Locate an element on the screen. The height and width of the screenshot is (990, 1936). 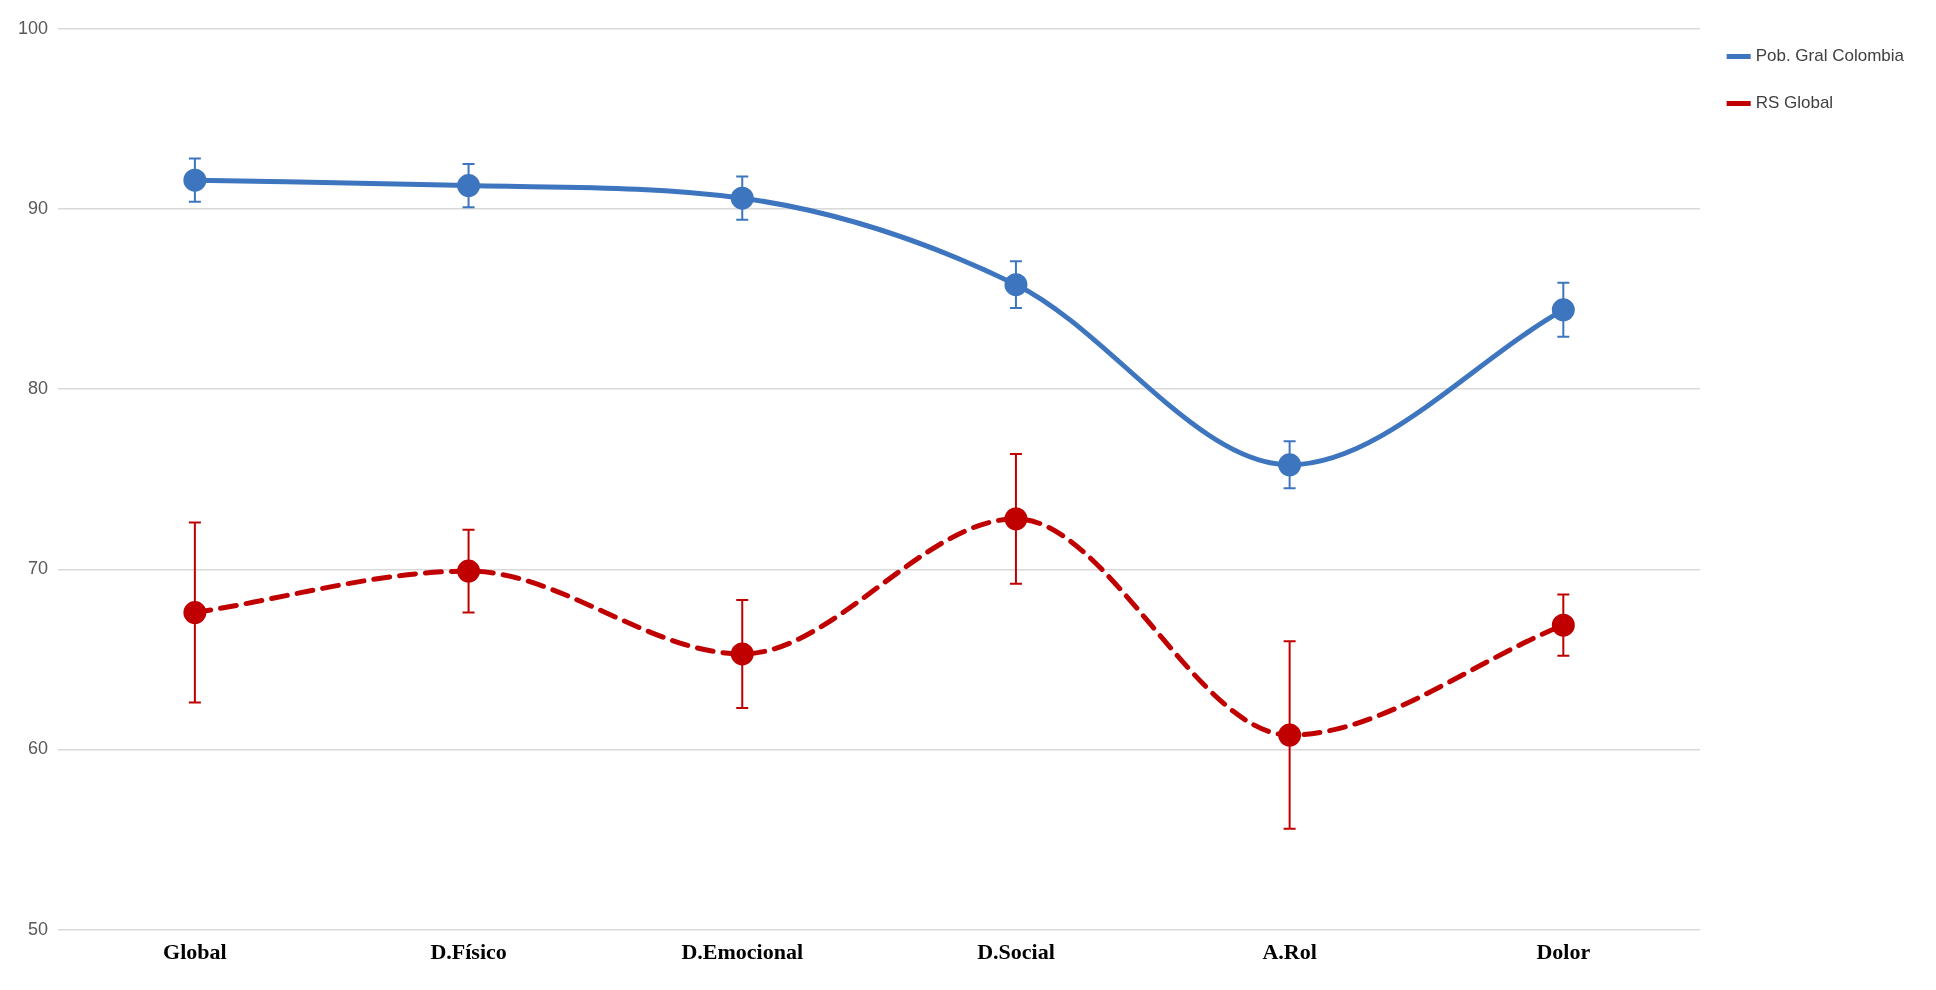
x-tick-label: D.Físico is located at coordinates (468, 952).